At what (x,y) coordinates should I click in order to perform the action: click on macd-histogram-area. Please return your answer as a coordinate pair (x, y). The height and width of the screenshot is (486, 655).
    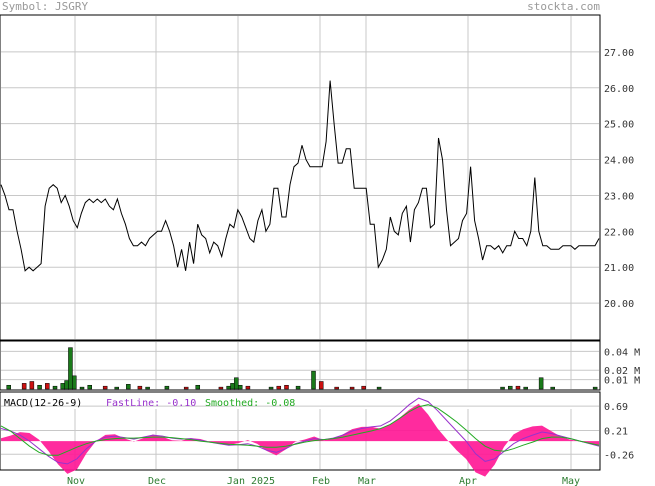
    Looking at the image, I should click on (300, 440).